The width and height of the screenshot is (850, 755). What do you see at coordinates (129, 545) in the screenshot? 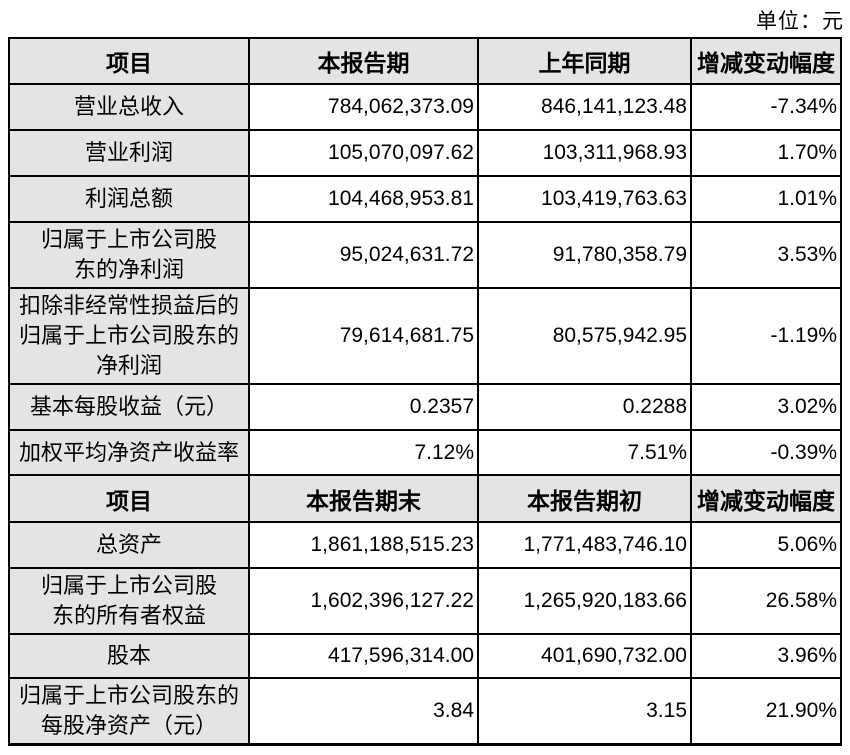
I see `row-item-label: 总资产` at bounding box center [129, 545].